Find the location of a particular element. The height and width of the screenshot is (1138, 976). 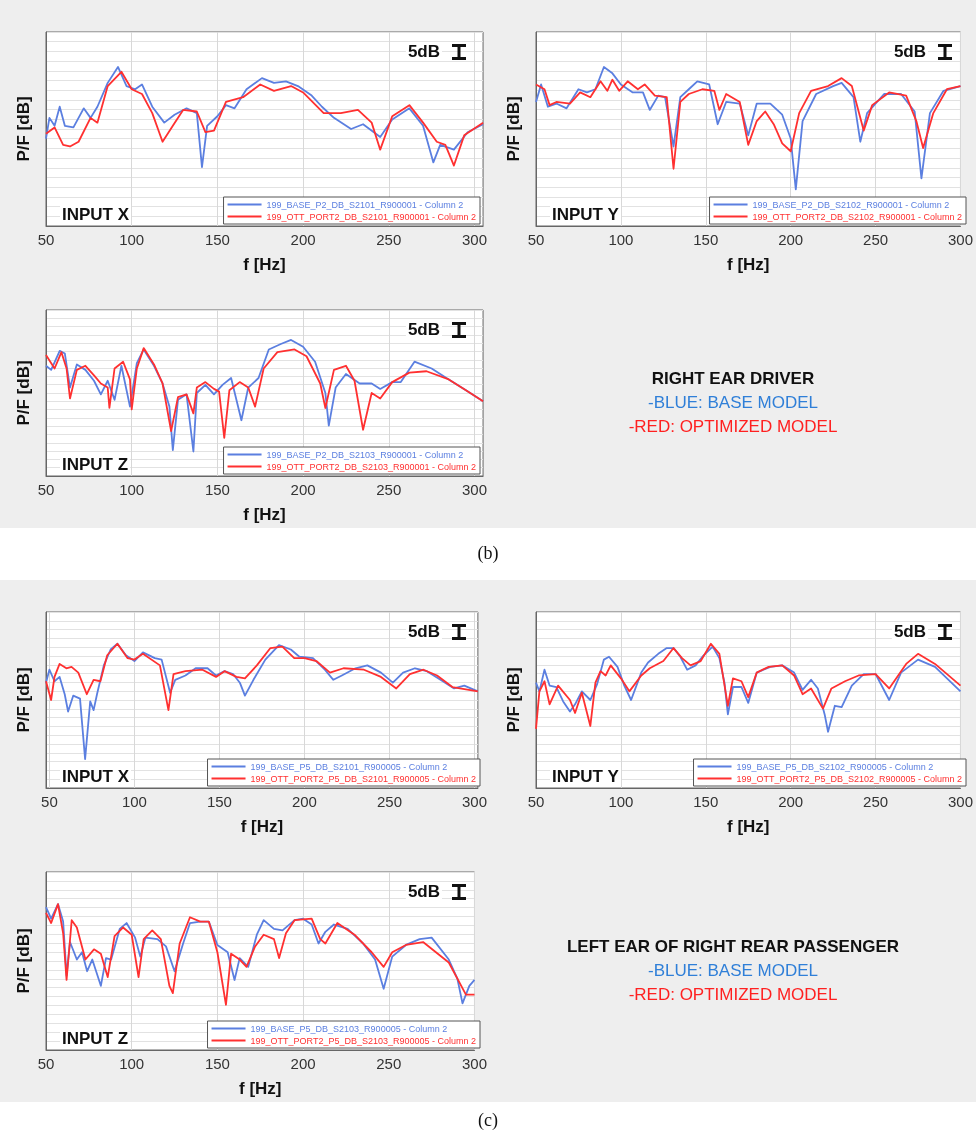

legend-label: 199_BASE_P5_DB_S2101_R900005 - Column 2 is located at coordinates (349, 766).